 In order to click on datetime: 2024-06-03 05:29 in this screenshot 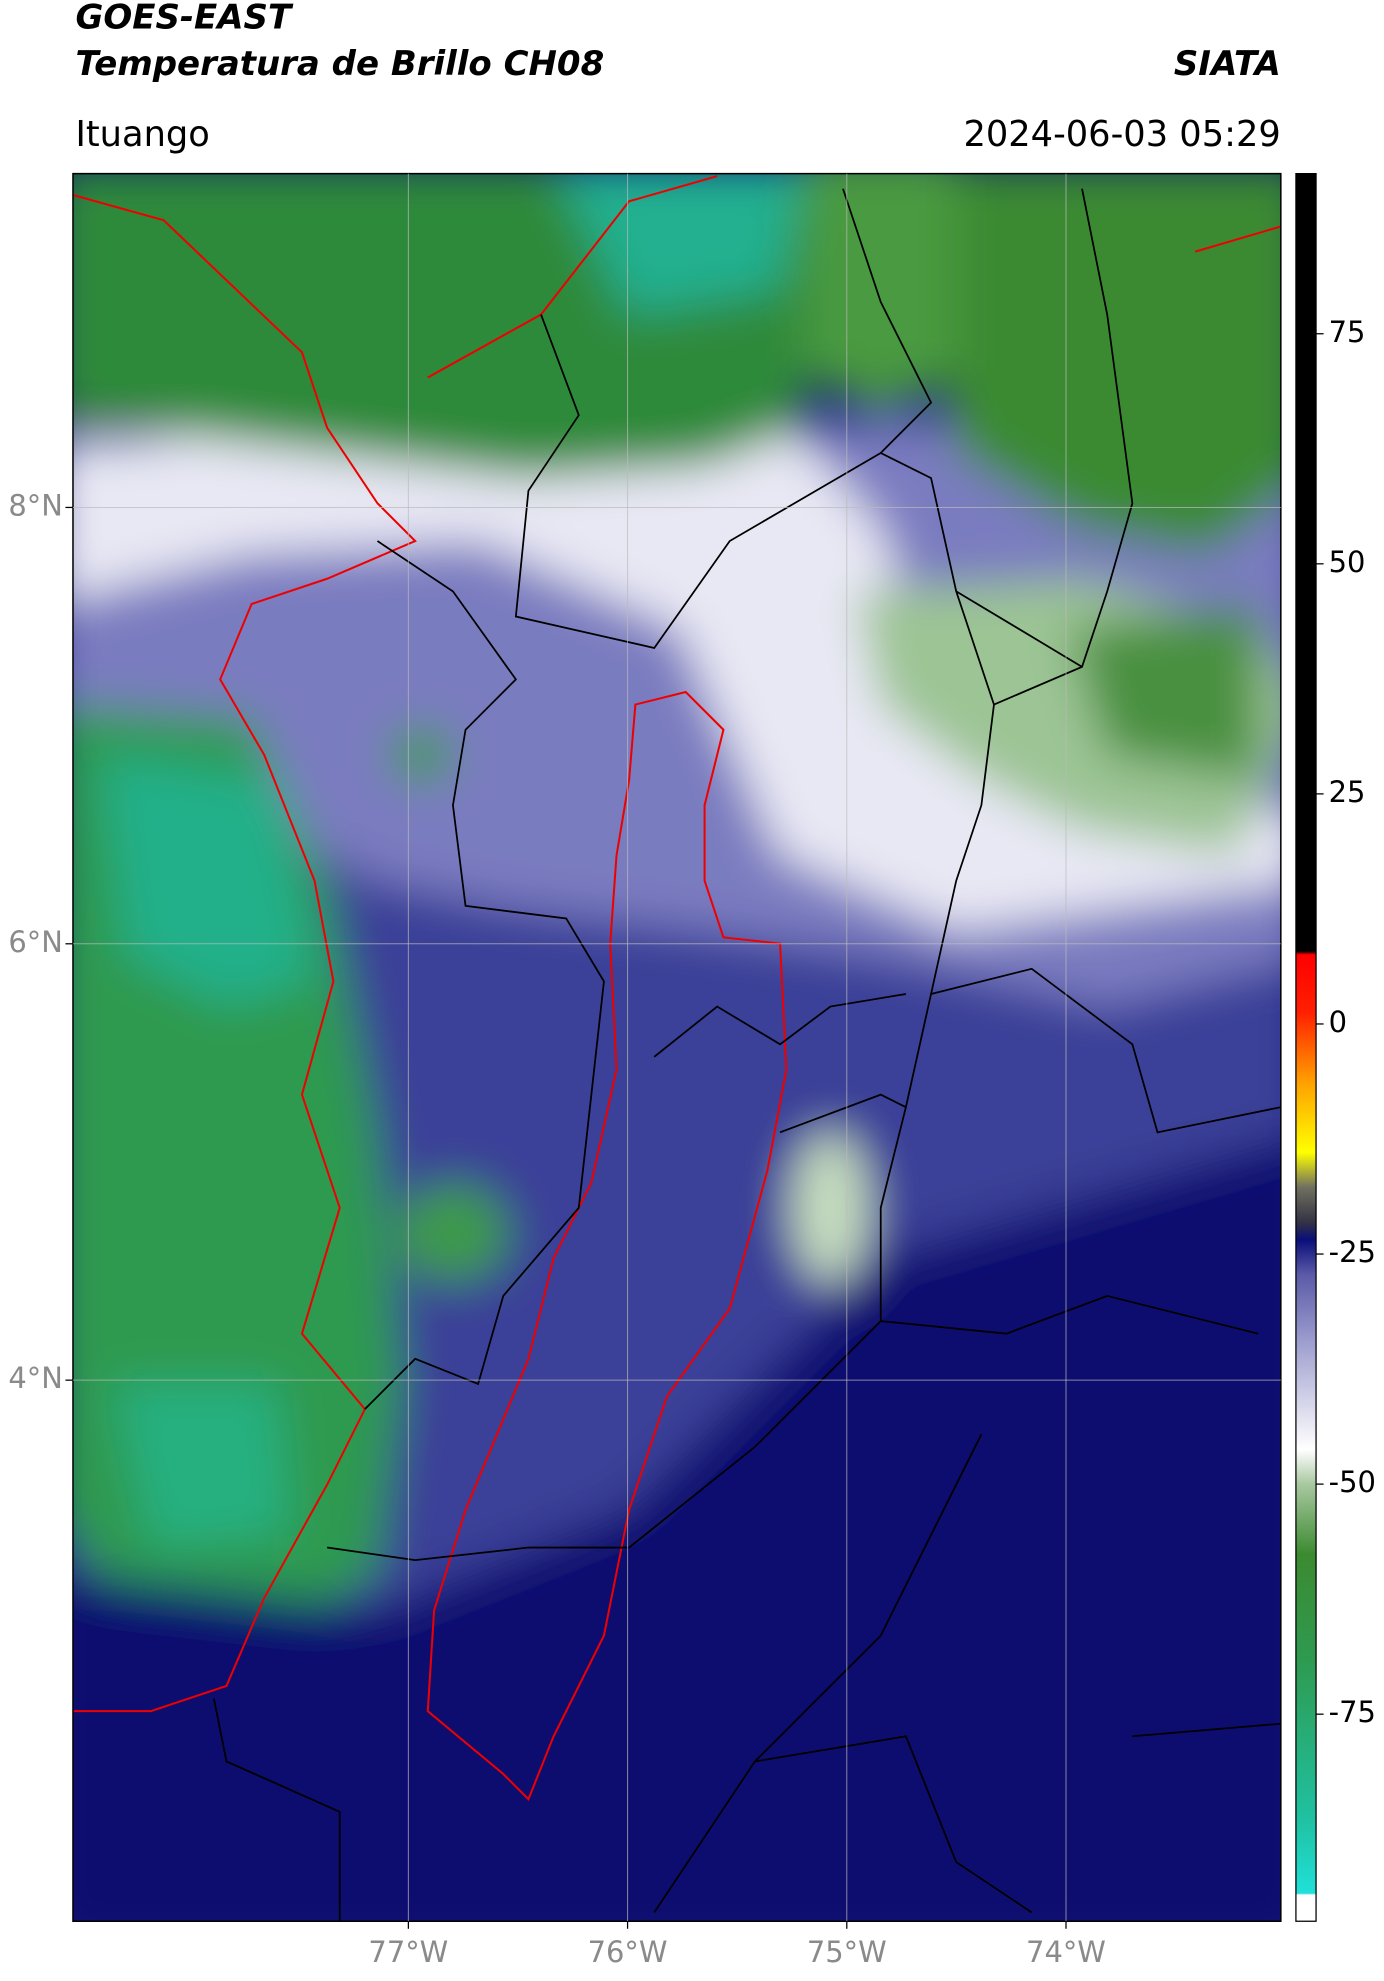, I will do `click(1121, 134)`.